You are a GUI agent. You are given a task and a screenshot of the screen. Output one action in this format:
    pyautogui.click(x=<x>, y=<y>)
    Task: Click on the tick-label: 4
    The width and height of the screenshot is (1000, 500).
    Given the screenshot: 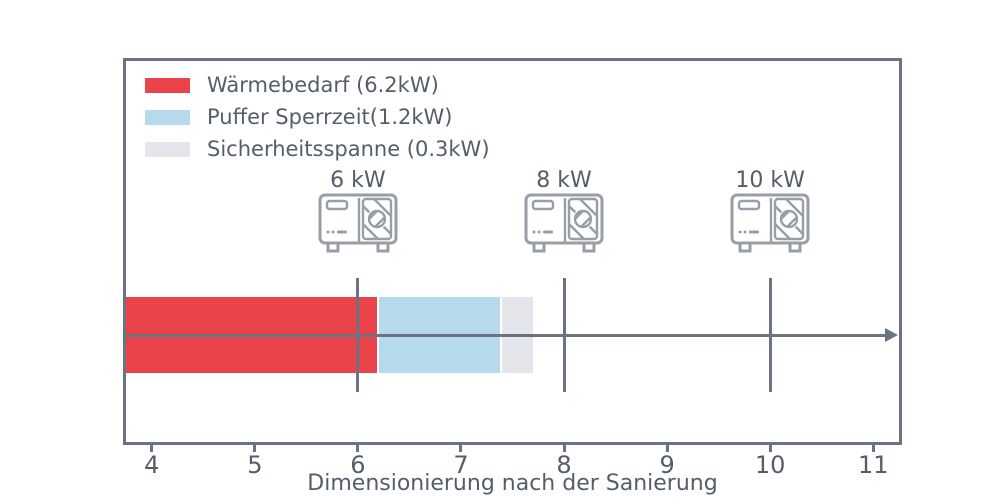 What is the action you would take?
    pyautogui.click(x=152, y=465)
    